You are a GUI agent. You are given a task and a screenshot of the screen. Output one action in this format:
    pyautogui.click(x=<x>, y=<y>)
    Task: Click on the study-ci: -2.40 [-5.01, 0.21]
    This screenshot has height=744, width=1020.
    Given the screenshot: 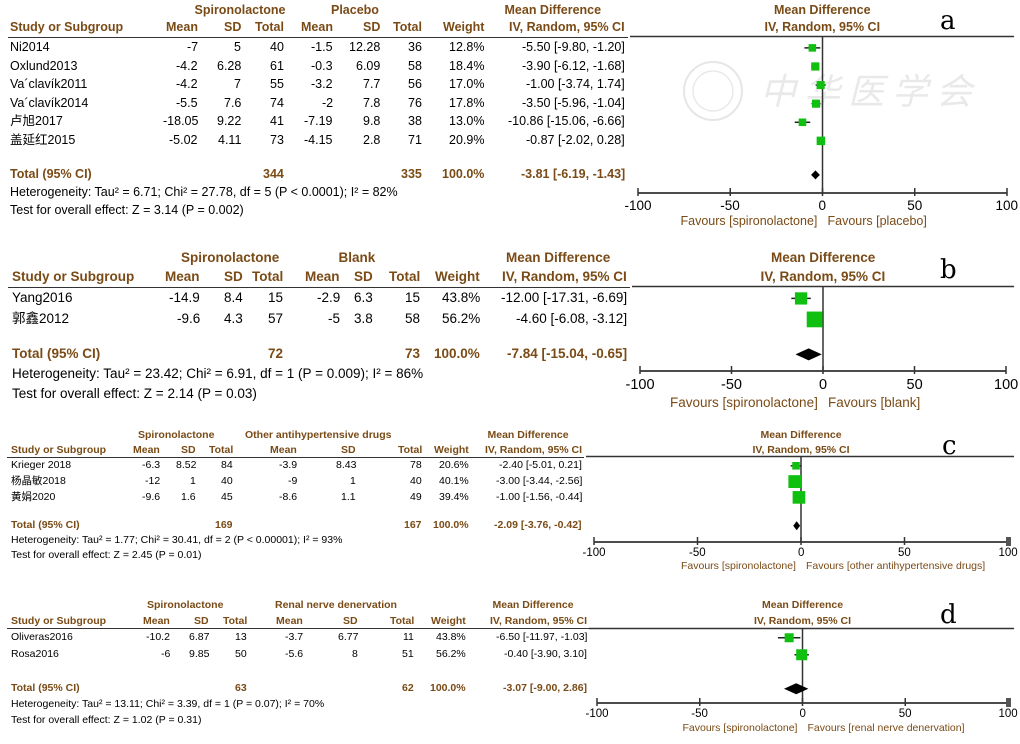 What is the action you would take?
    pyautogui.click(x=540, y=465)
    